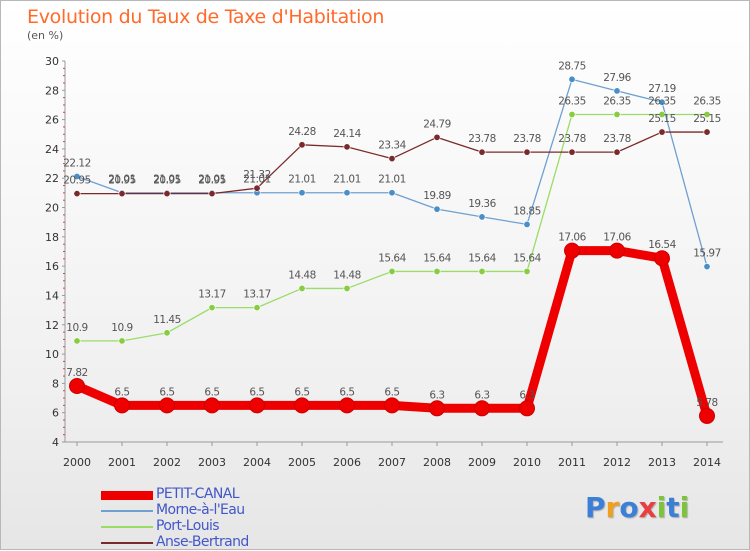 This screenshot has width=750, height=551. Describe the element at coordinates (257, 175) in the screenshot. I see `data-label-anse-bertrand: 21.32` at that location.